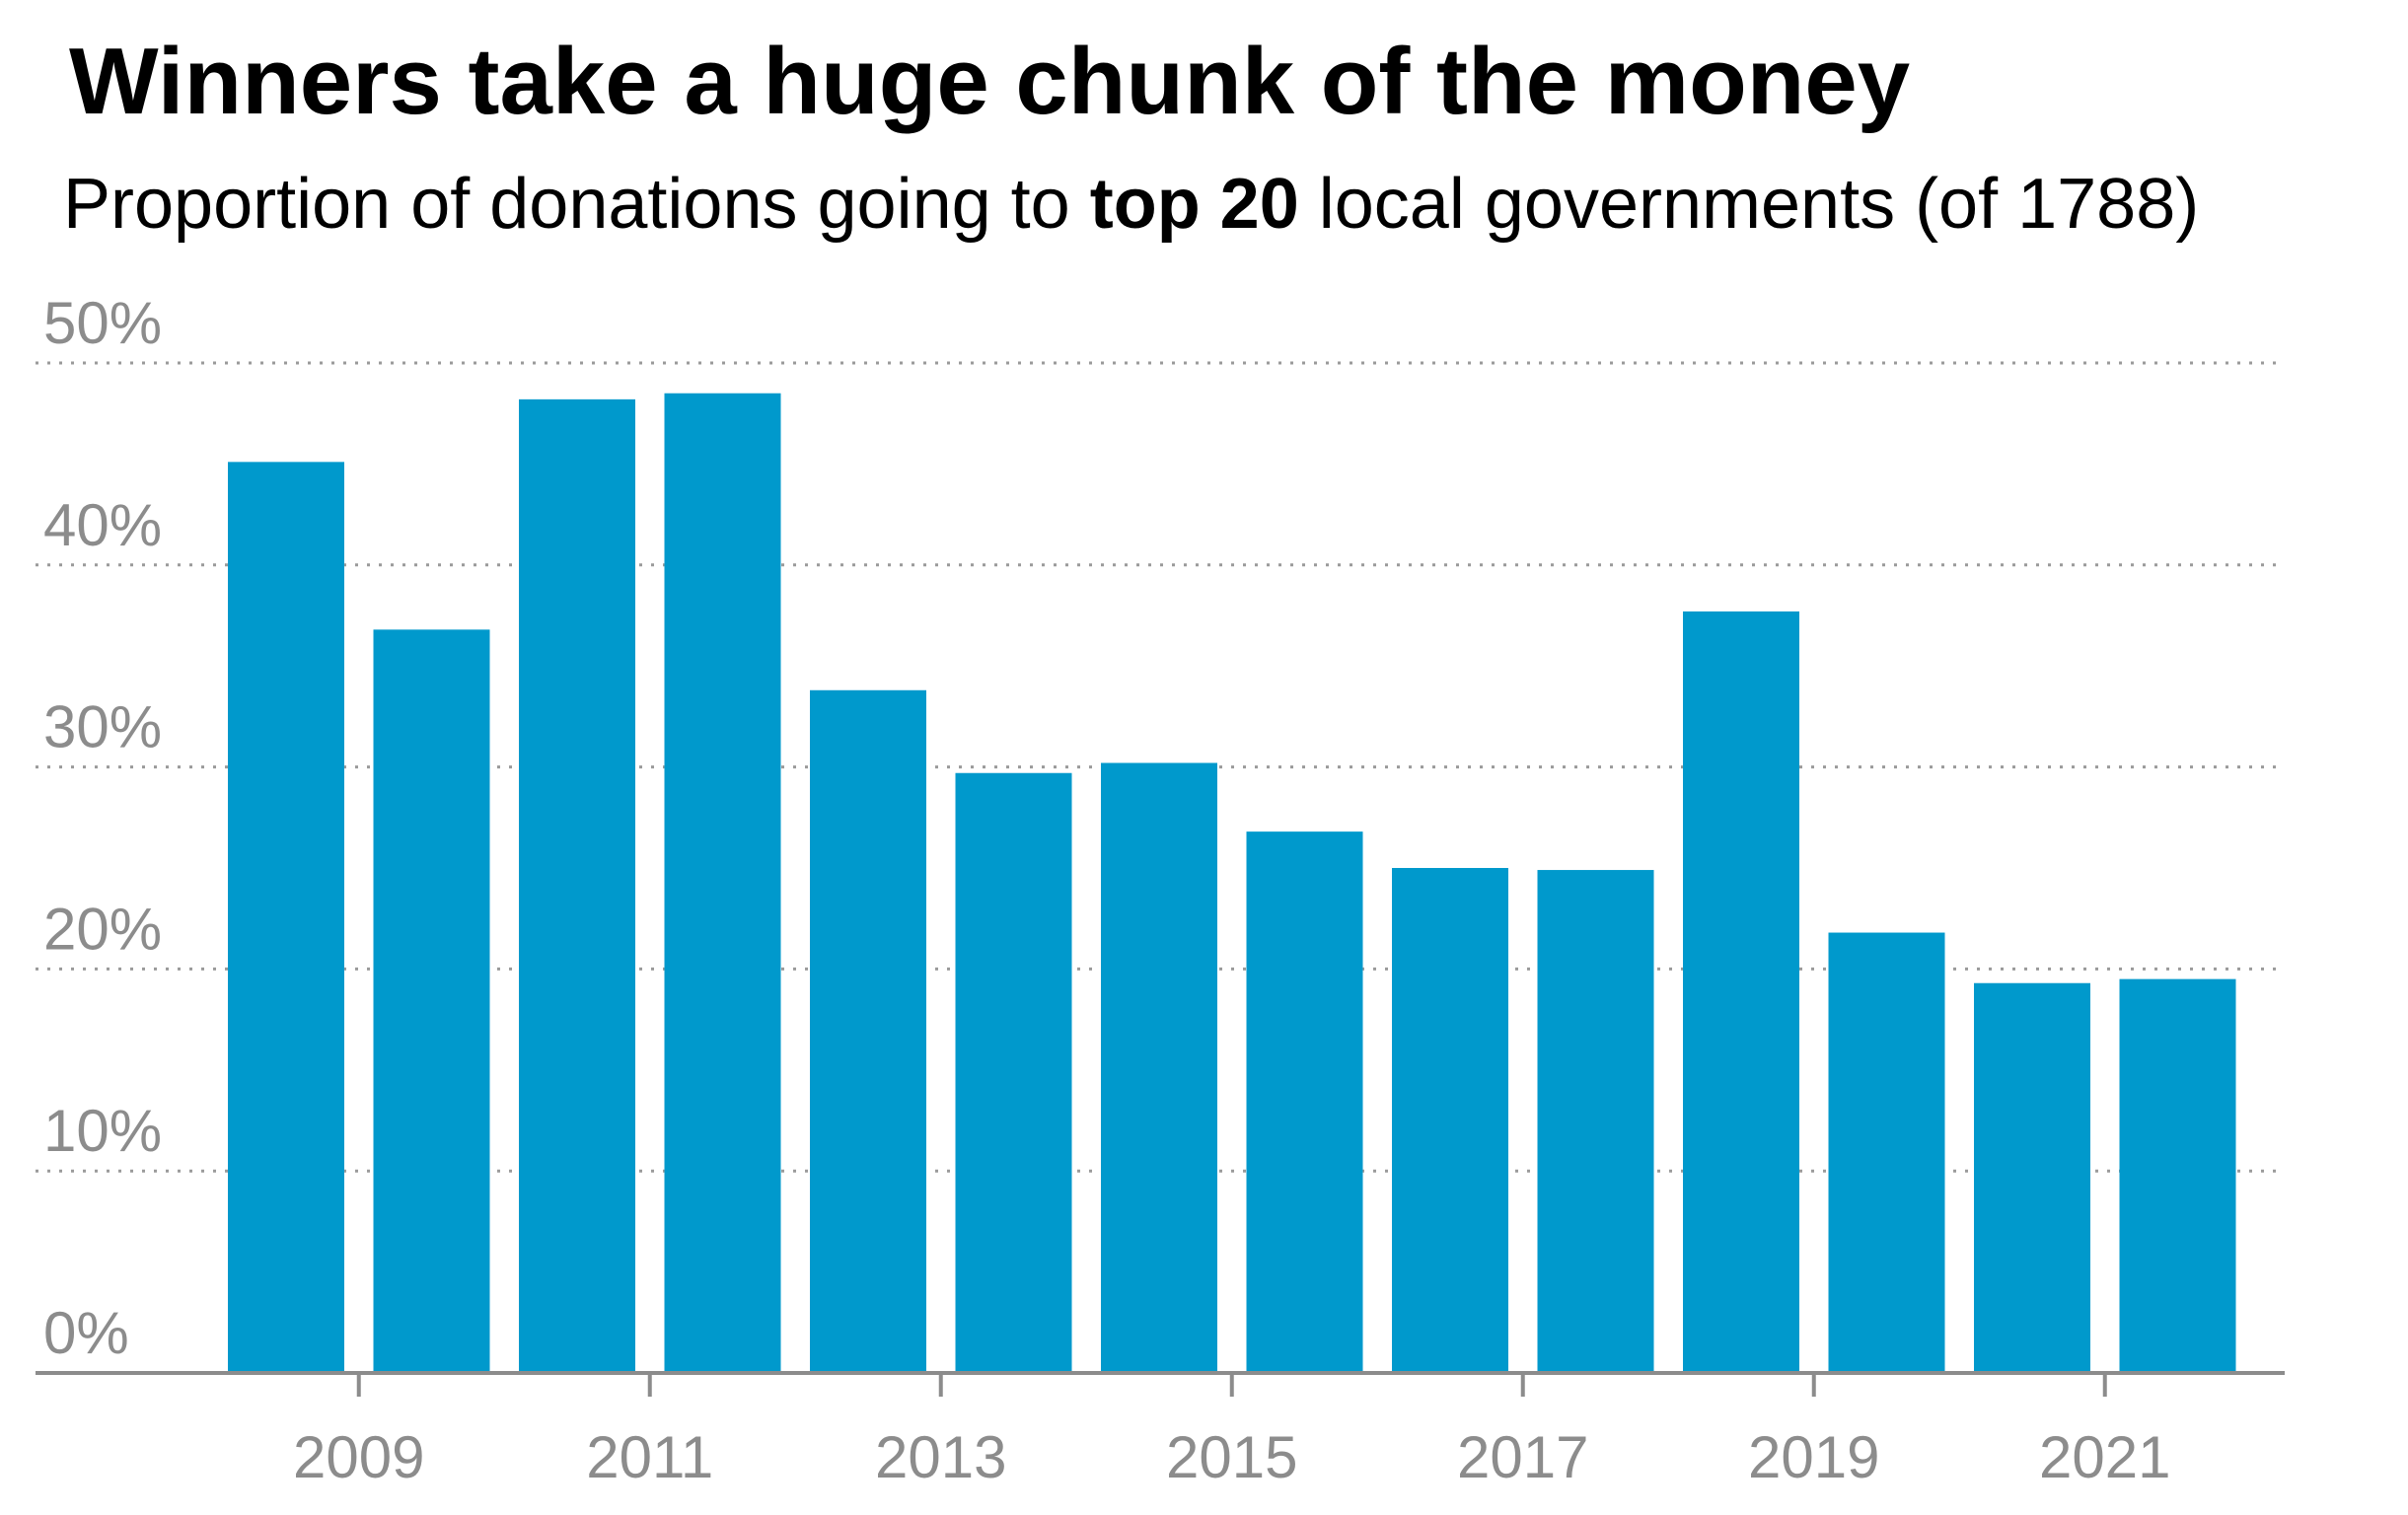 This screenshot has height=1515, width=2408. Describe the element at coordinates (2104, 1457) in the screenshot. I see `x-tick-label-2021: 2021` at that location.